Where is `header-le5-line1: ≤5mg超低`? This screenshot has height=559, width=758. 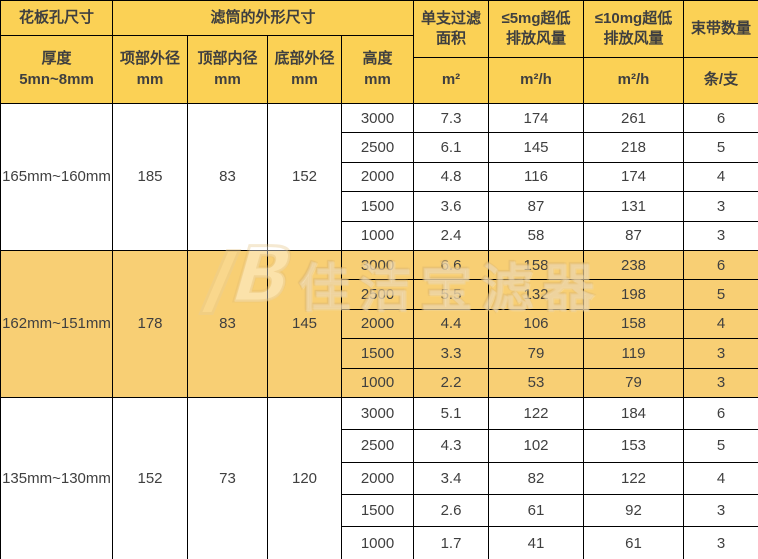 header-le5-line1: ≤5mg超低 is located at coordinates (536, 18).